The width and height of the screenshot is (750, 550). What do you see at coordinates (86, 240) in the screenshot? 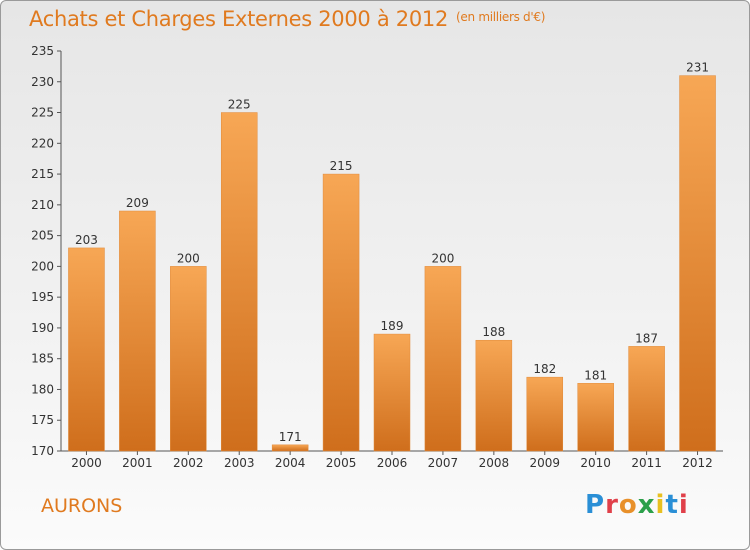
I see `bar-value-label: 203` at bounding box center [86, 240].